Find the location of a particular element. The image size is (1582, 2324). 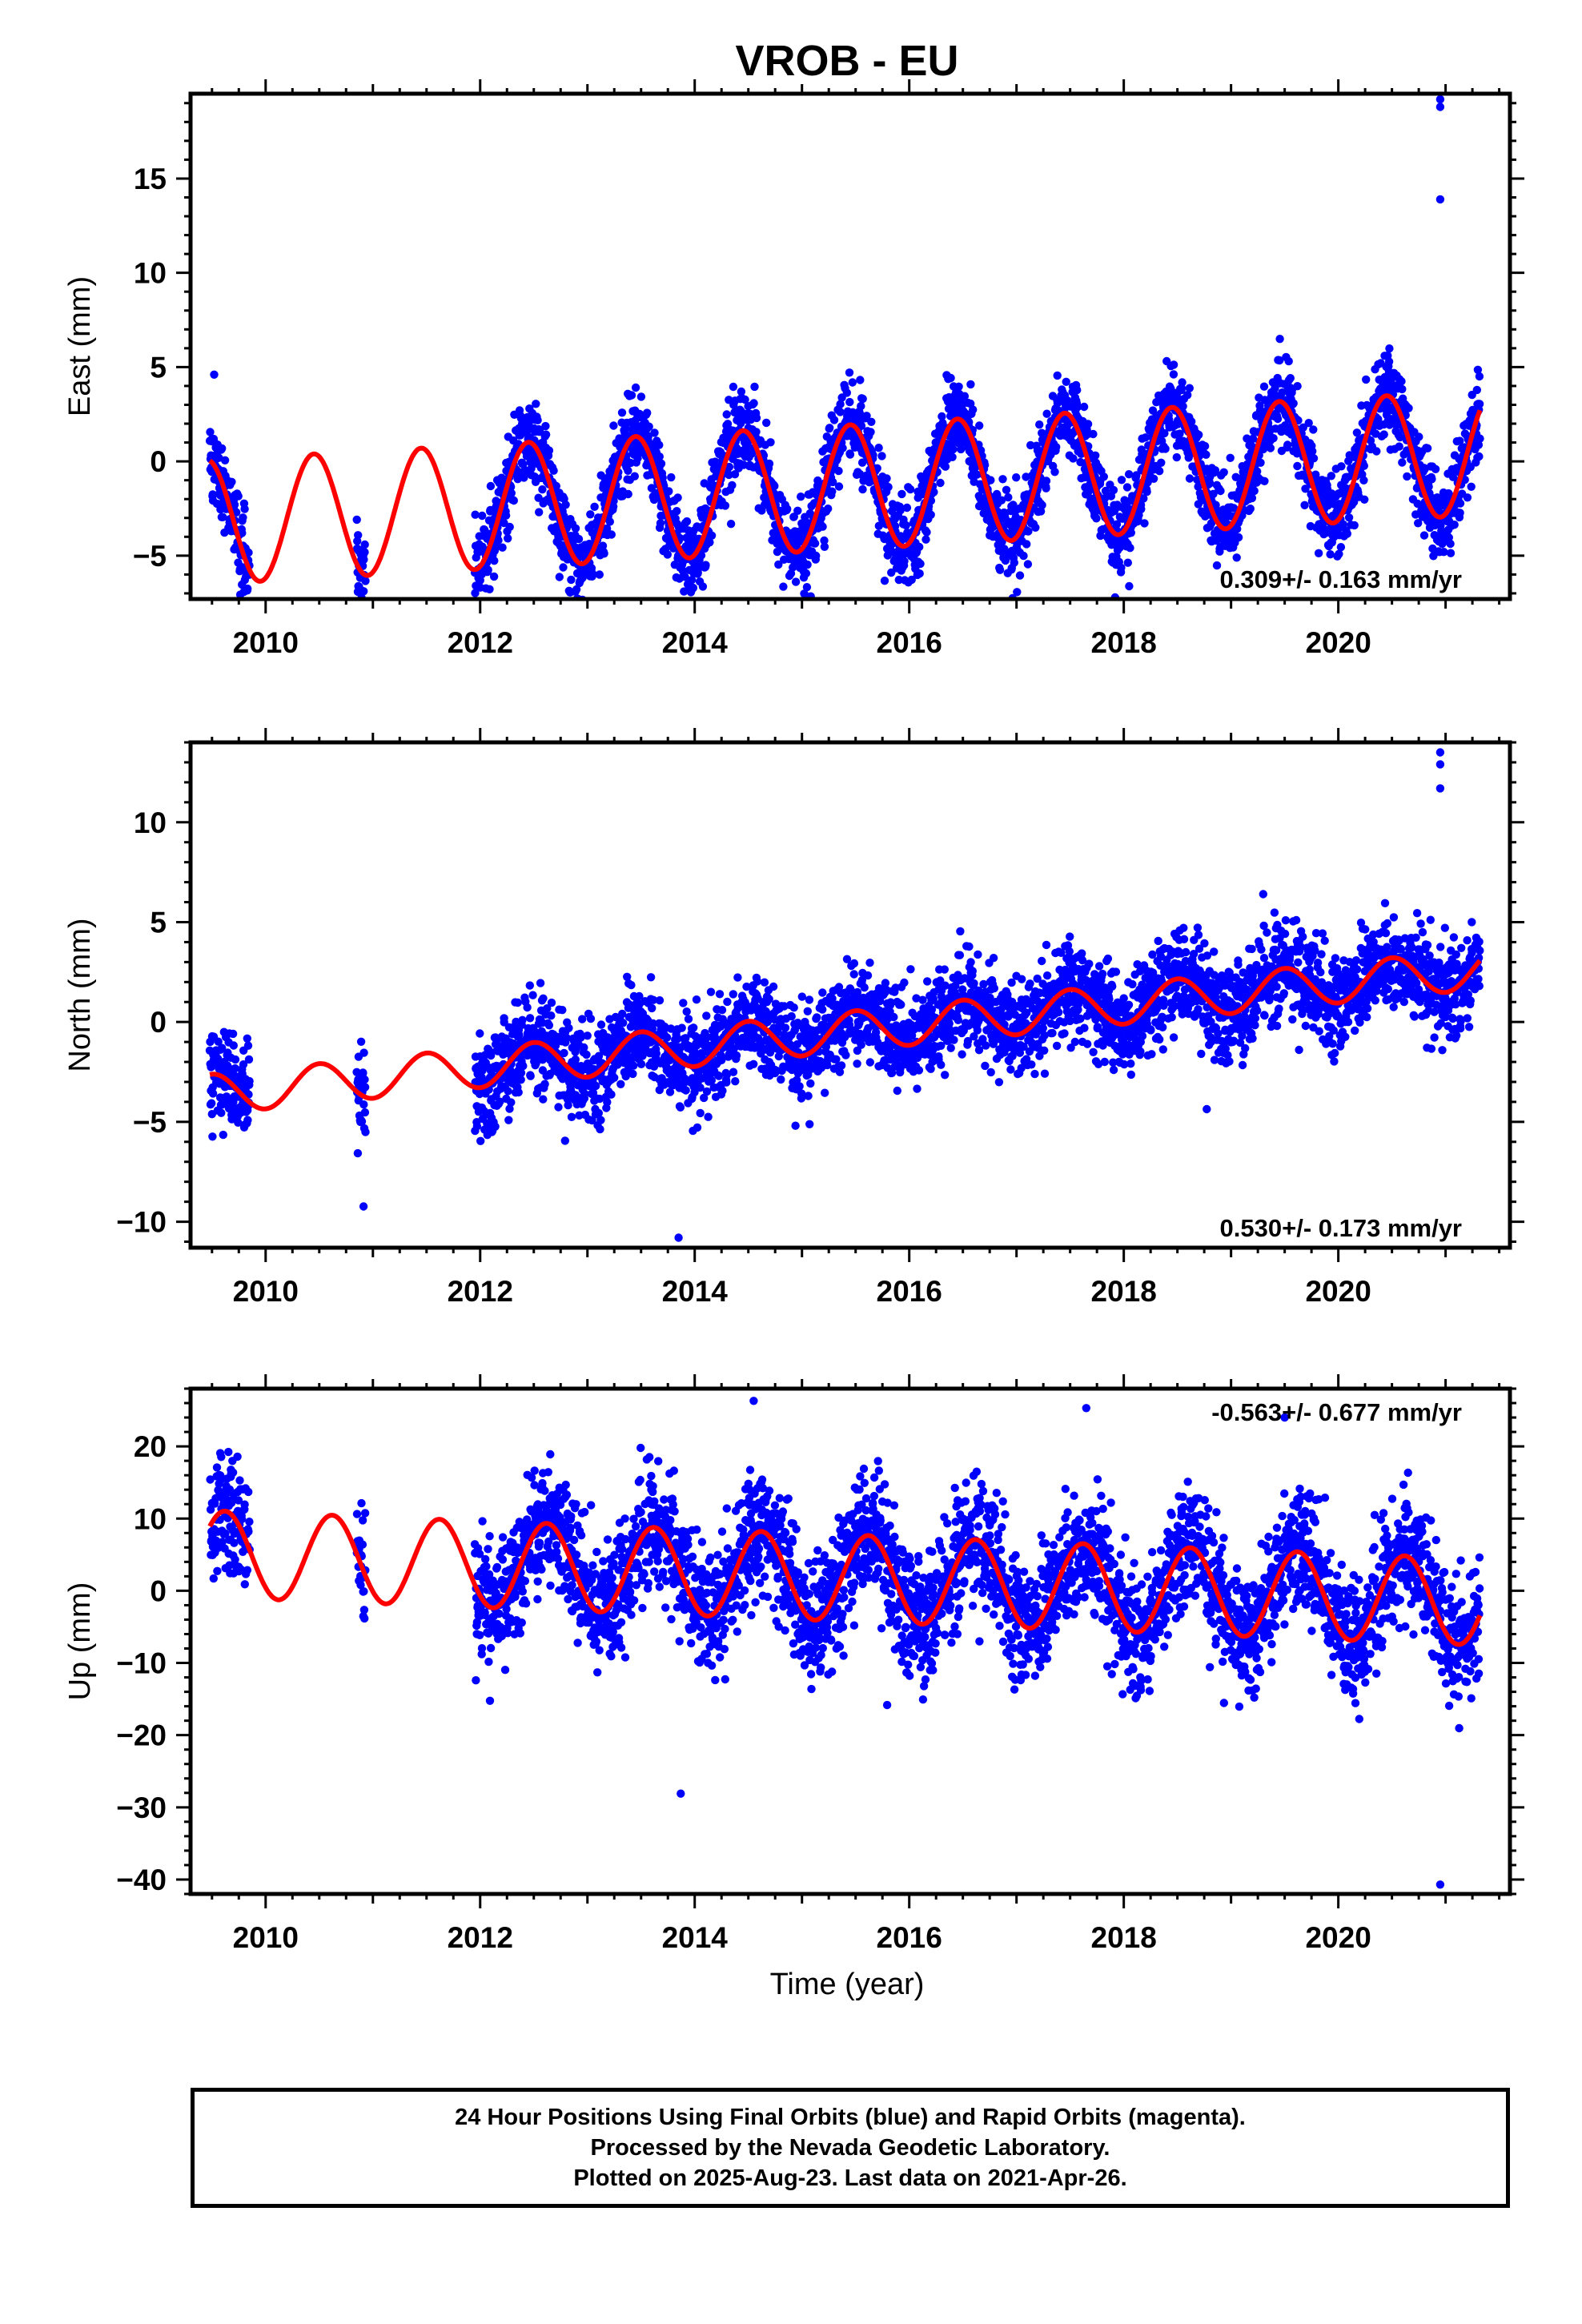

x-tick-label: 2020 is located at coordinates (1338, 642).